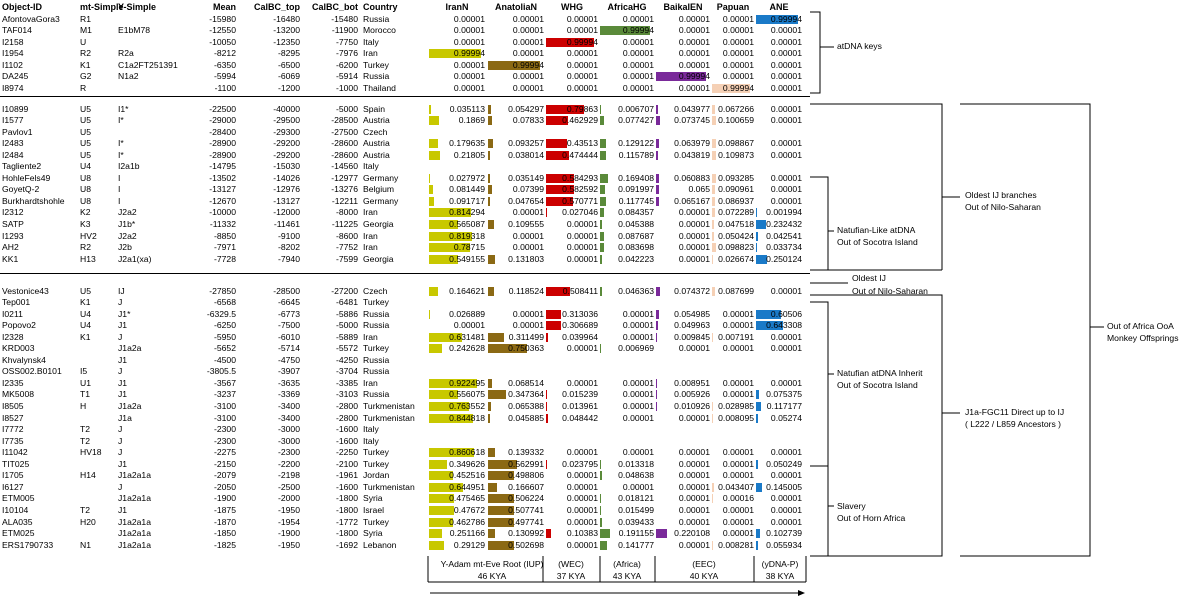 This screenshot has width=1200, height=616. What do you see at coordinates (457, 7) in the screenshot?
I see `header-irann: IranN` at bounding box center [457, 7].